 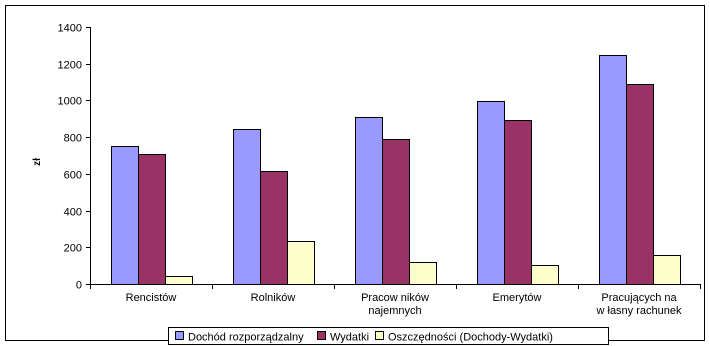 What do you see at coordinates (246, 338) in the screenshot?
I see `legend-label: Dochód rozporządzalny` at bounding box center [246, 338].